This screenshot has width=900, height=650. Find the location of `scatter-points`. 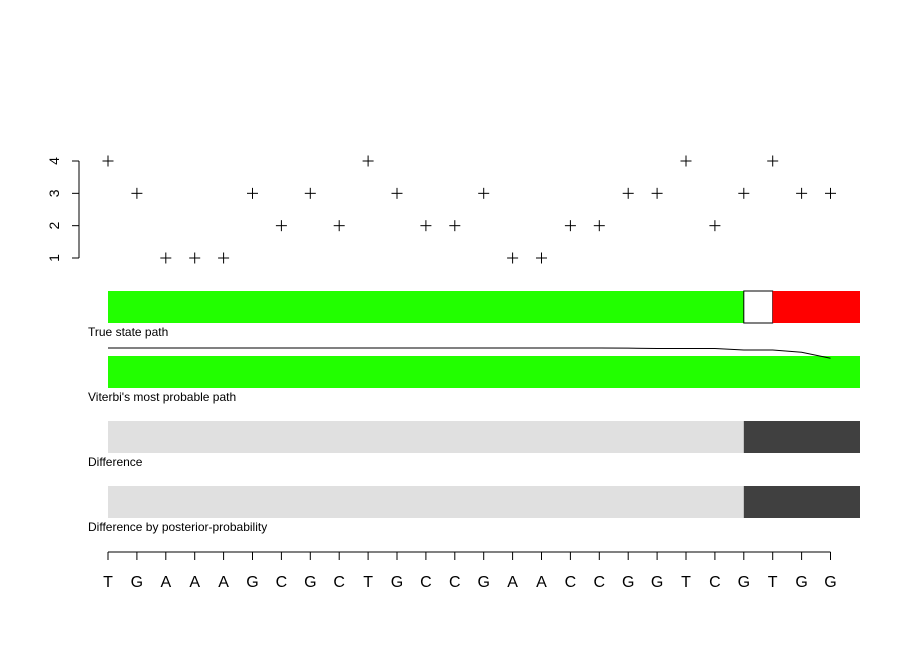

scatter-points is located at coordinates (469, 209).